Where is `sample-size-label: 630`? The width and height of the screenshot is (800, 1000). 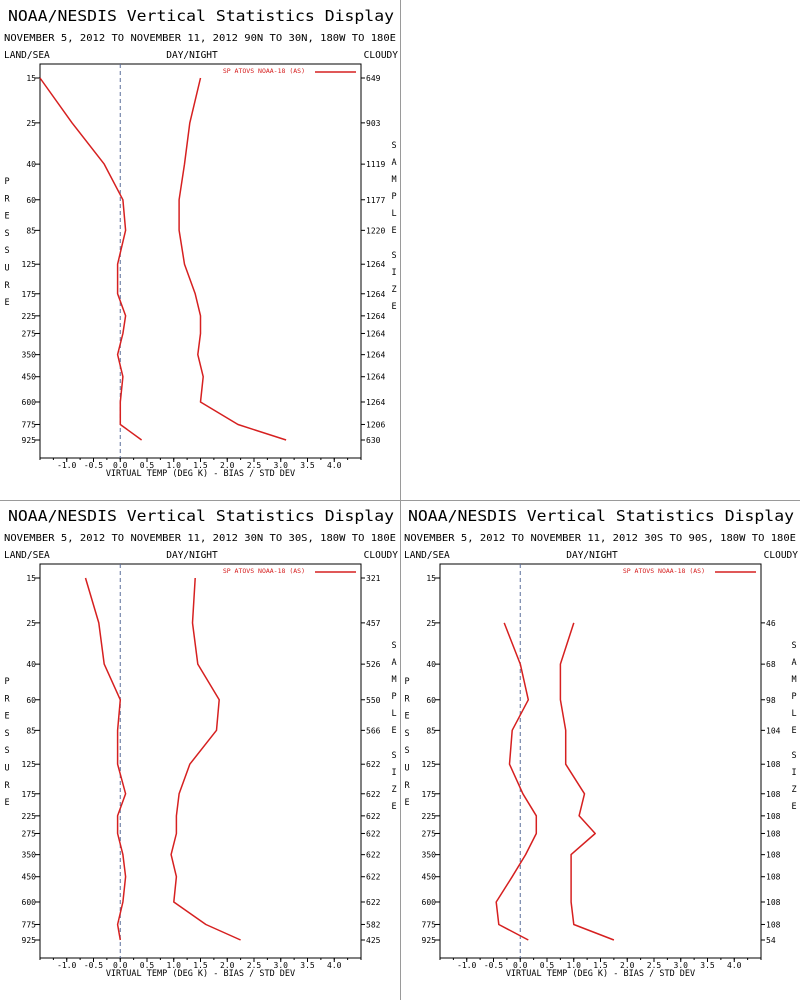
sample-size-label: 630 is located at coordinates (373, 440).